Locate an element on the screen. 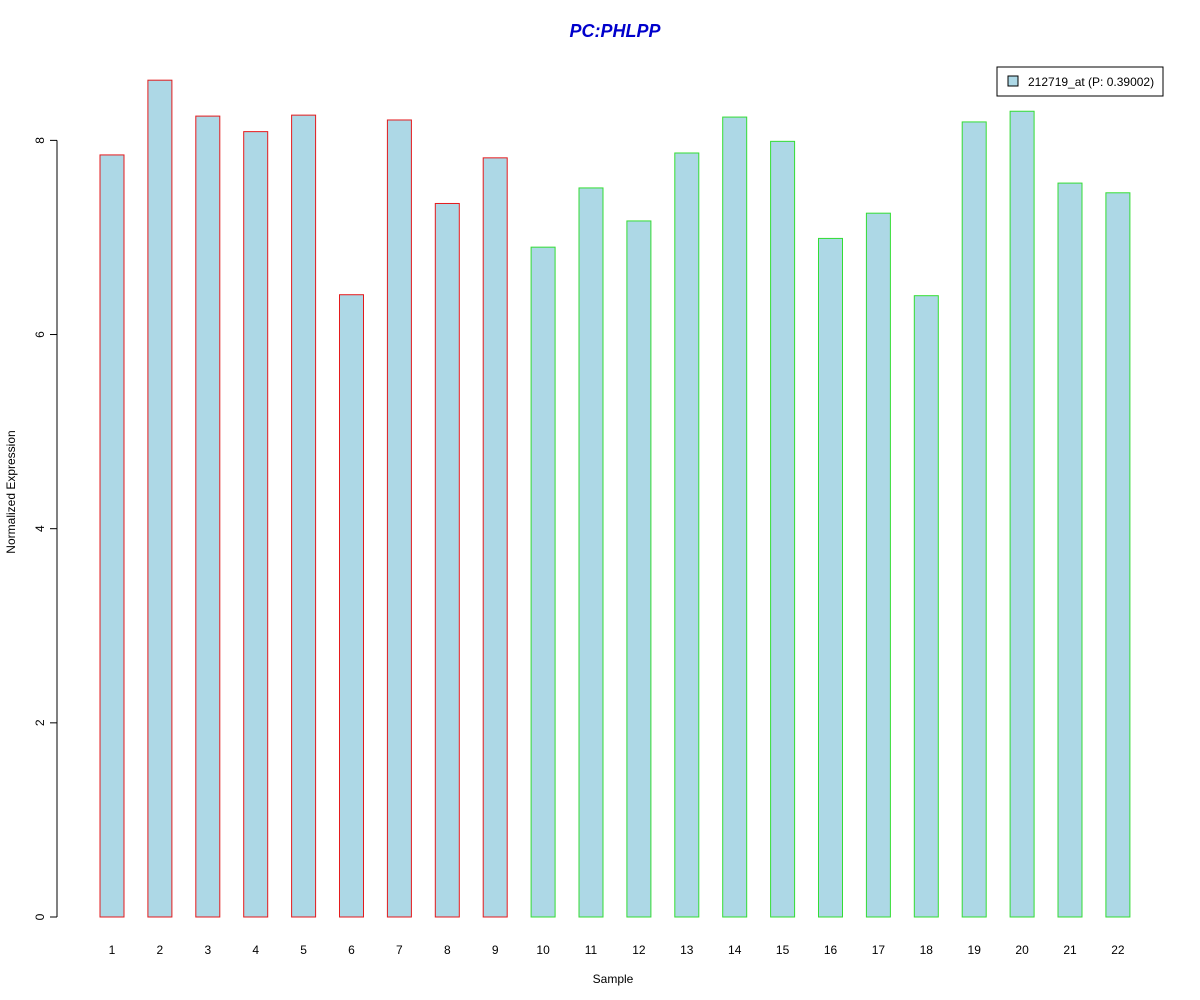 The image size is (1200, 1000). x-tick-label: 20 is located at coordinates (1022, 950).